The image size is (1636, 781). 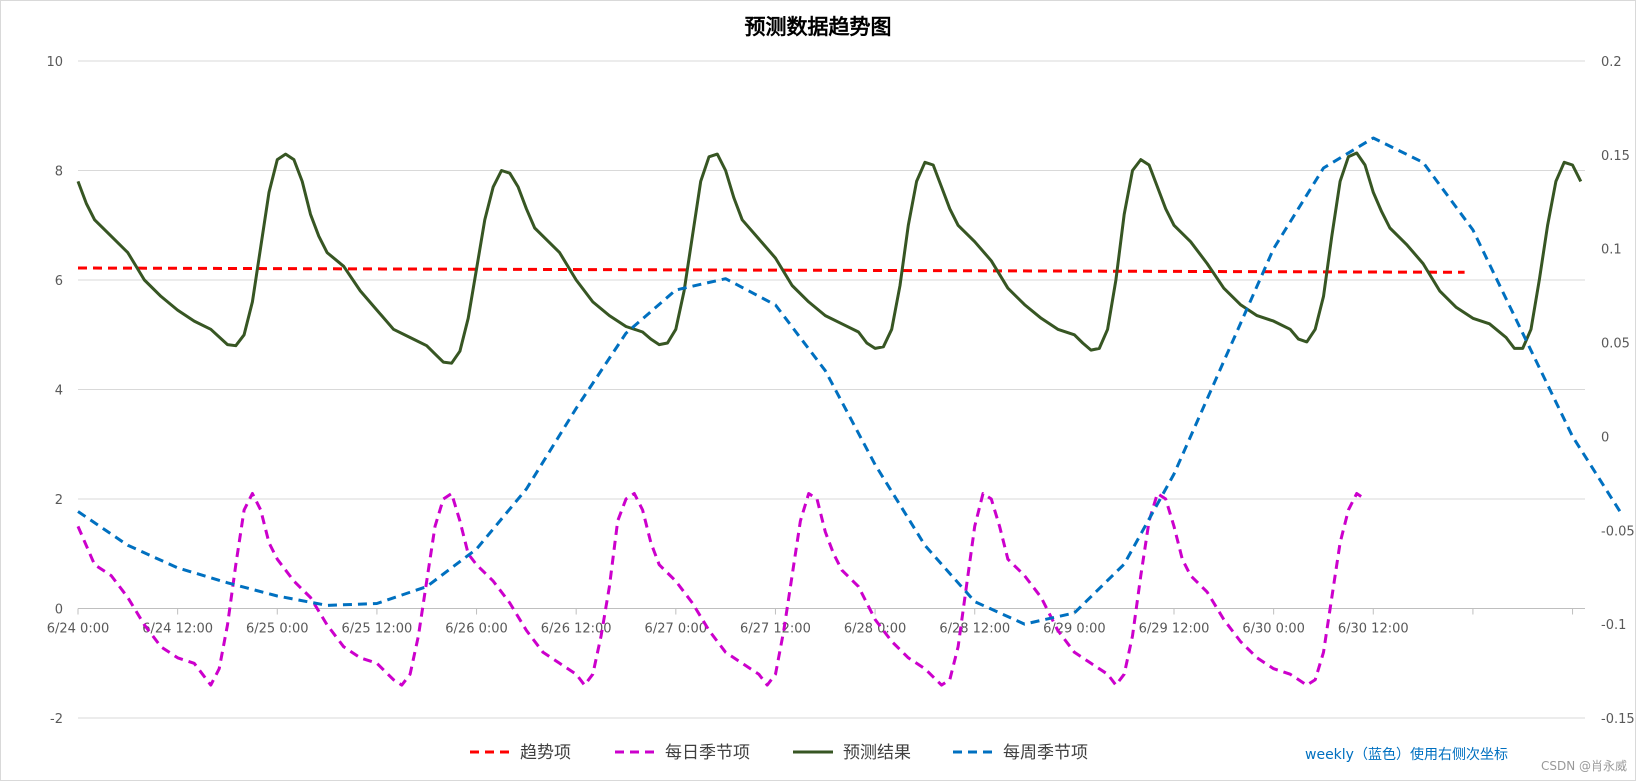 What do you see at coordinates (1615, 156) in the screenshot?
I see `y-right-tick-label: 0.15` at bounding box center [1615, 156].